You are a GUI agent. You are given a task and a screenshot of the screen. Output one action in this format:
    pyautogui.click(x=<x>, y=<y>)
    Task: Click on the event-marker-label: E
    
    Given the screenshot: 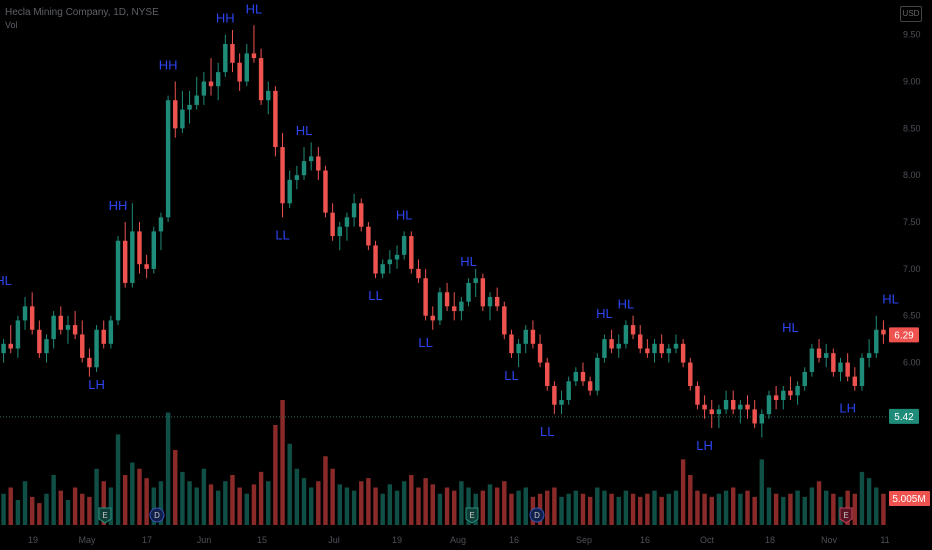 What is the action you would take?
    pyautogui.click(x=471, y=515)
    